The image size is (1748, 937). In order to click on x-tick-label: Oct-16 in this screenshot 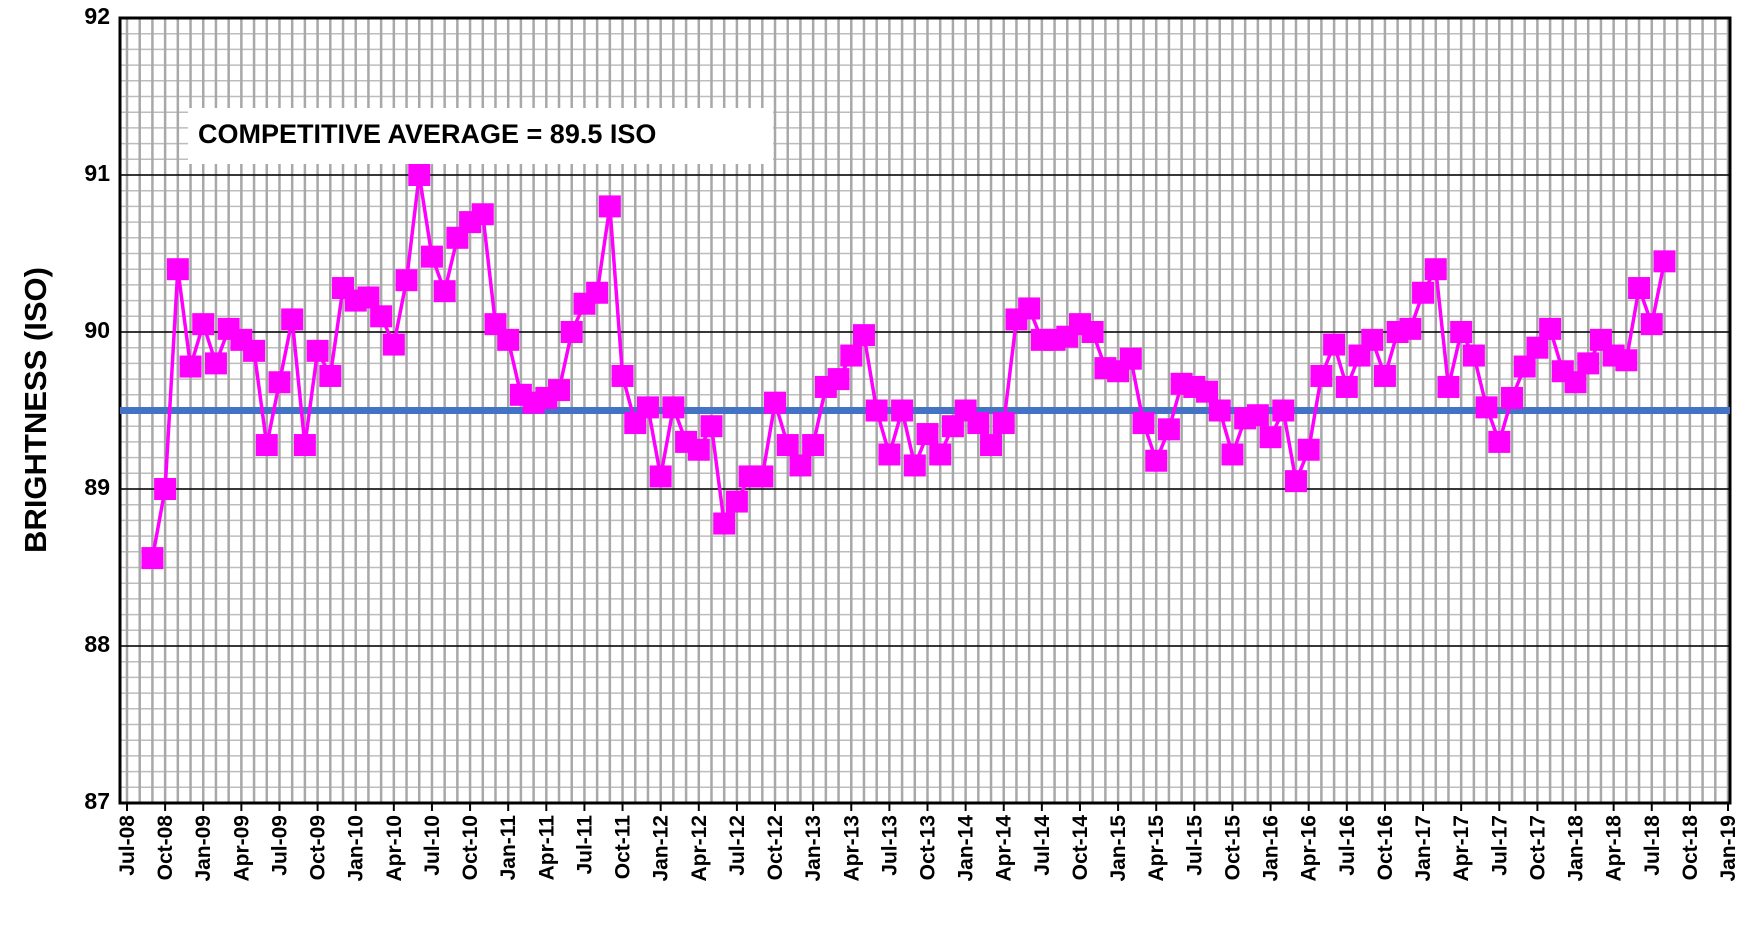, I will do `click(1385, 847)`.